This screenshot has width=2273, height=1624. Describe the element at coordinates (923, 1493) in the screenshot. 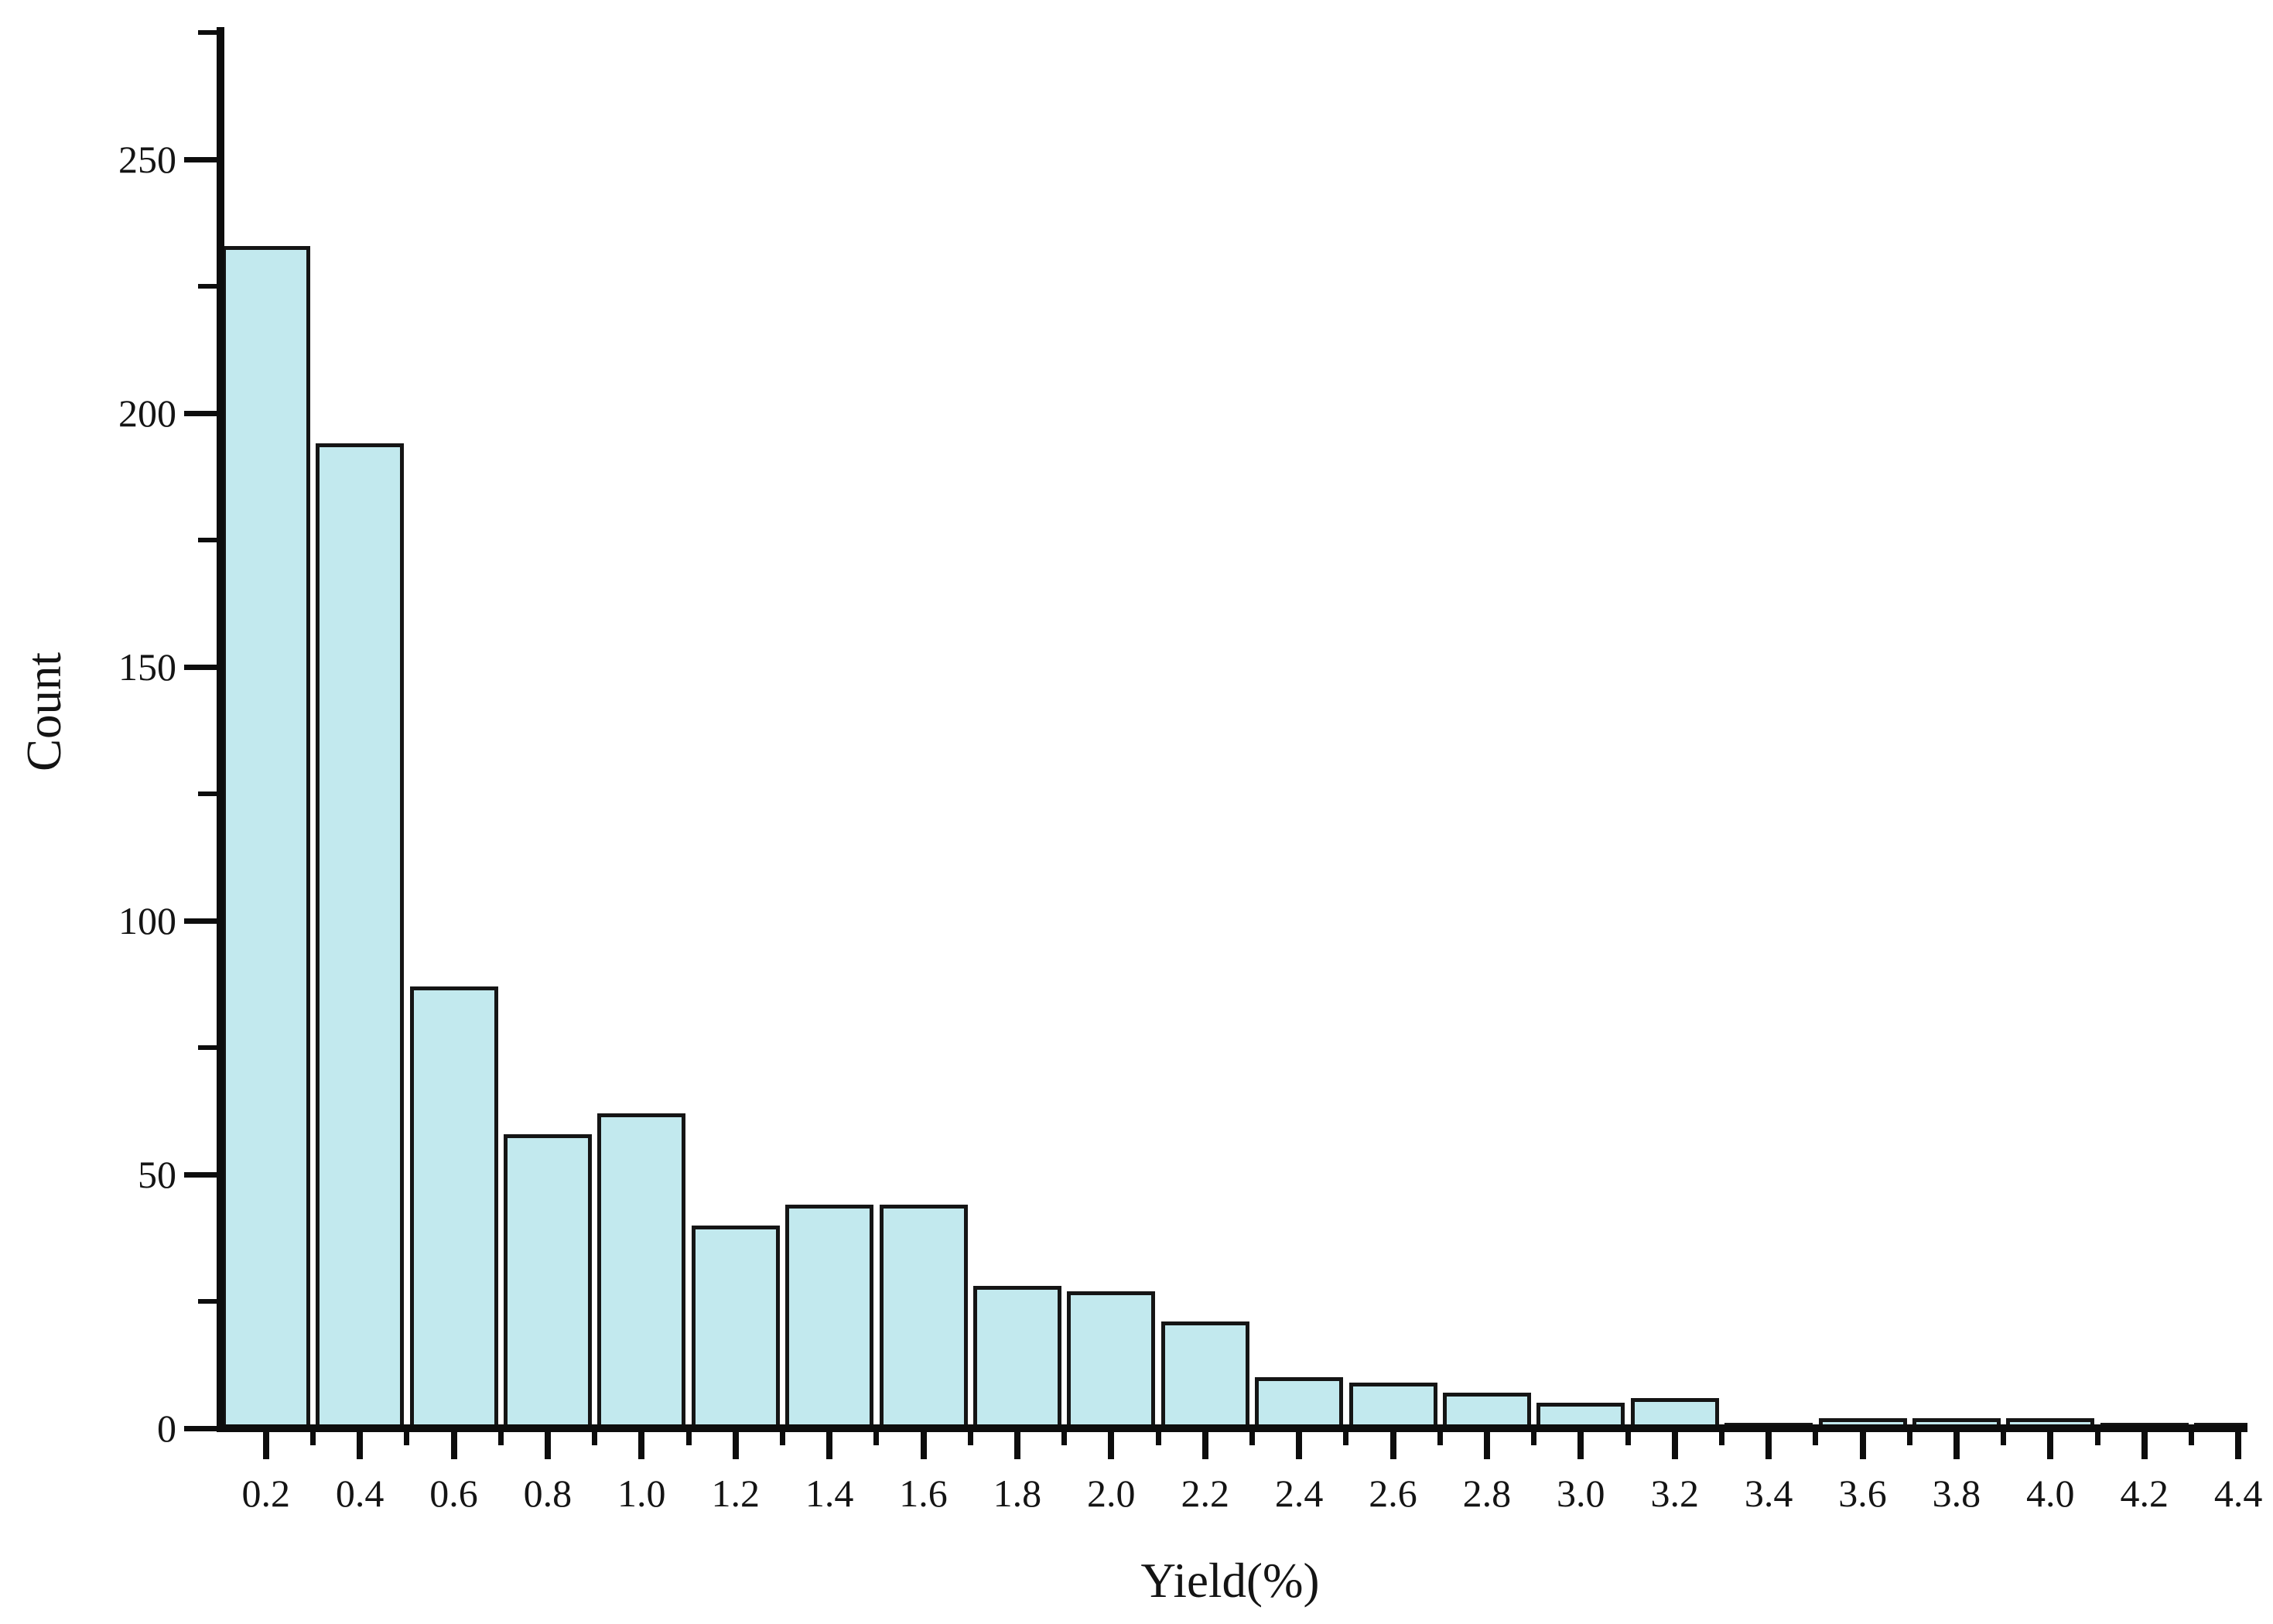

I see `x-tick-label: 1.6` at that location.